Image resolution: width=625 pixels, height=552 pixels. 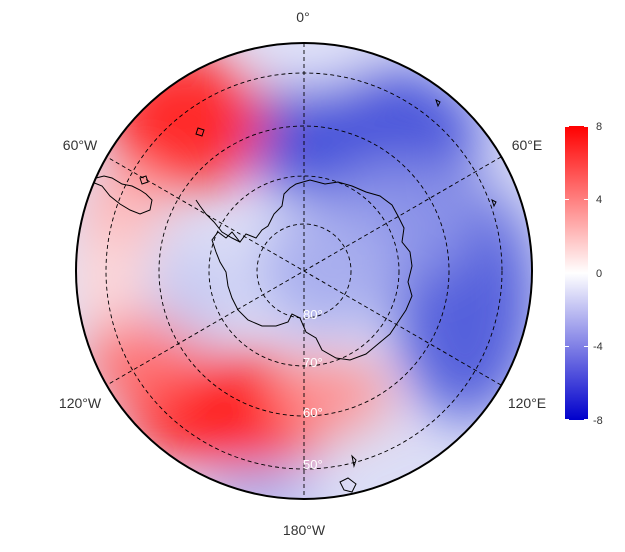 I want to click on lon-label-60w: 60°W, so click(x=80, y=145).